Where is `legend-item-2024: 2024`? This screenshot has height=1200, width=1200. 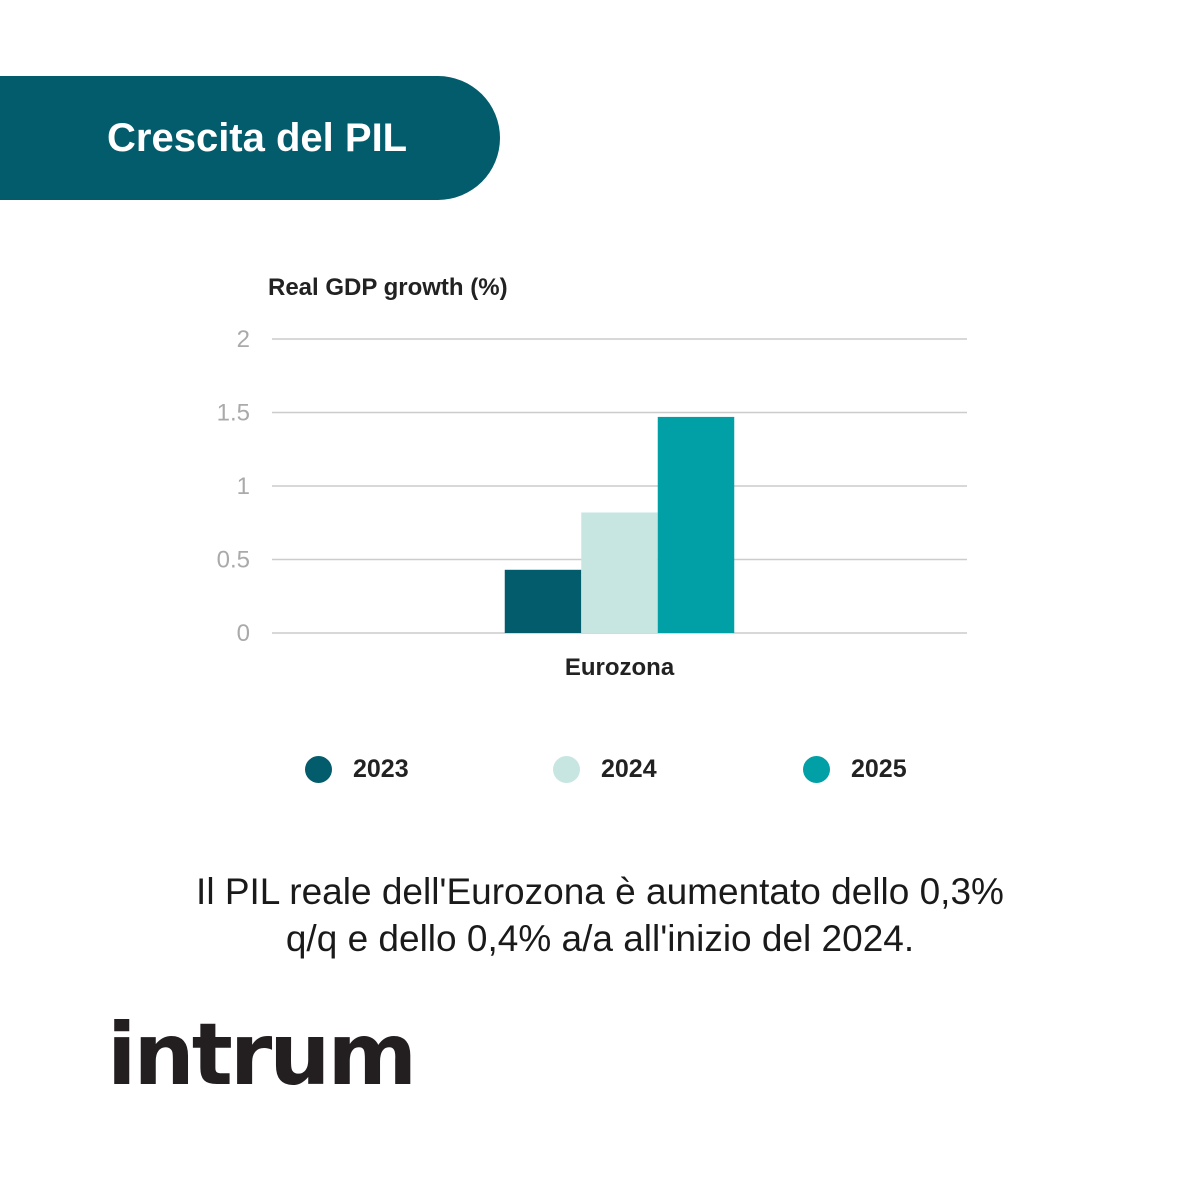
legend-item-2024: 2024 is located at coordinates (605, 769).